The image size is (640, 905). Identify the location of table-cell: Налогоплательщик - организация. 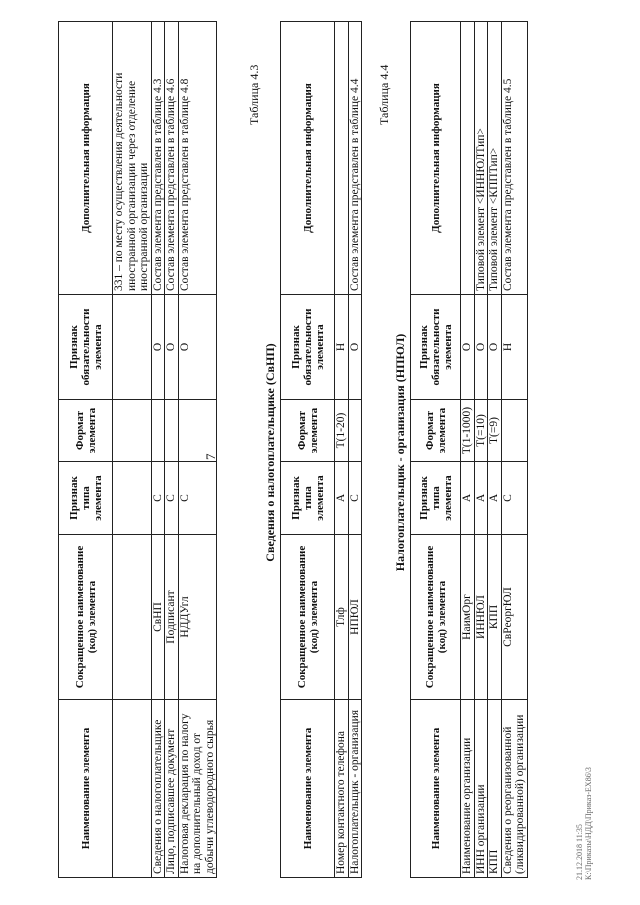
(355, 788).